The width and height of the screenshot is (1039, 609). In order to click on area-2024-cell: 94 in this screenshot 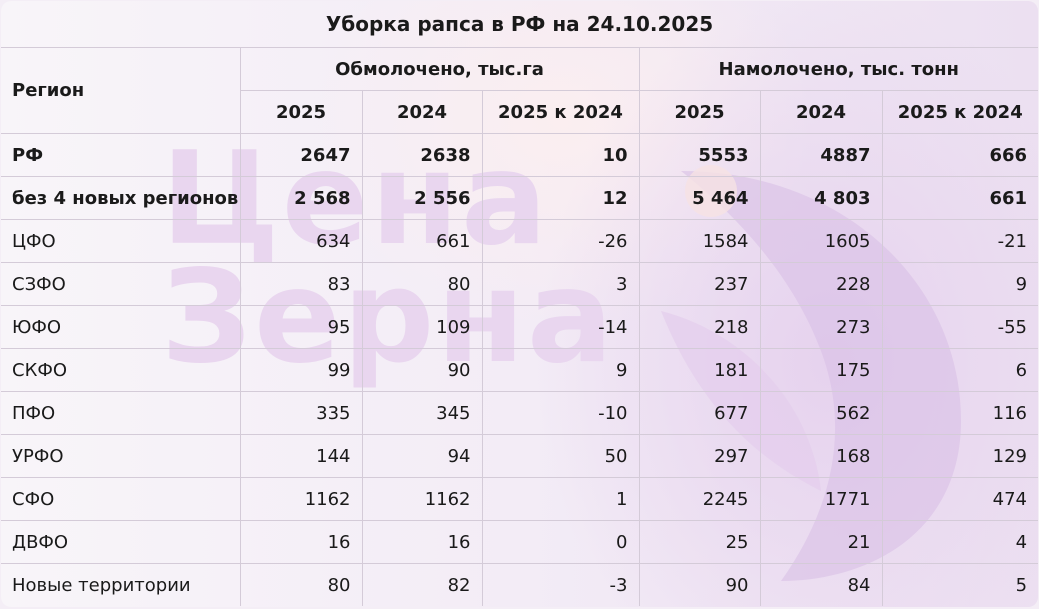, I will do `click(422, 456)`.